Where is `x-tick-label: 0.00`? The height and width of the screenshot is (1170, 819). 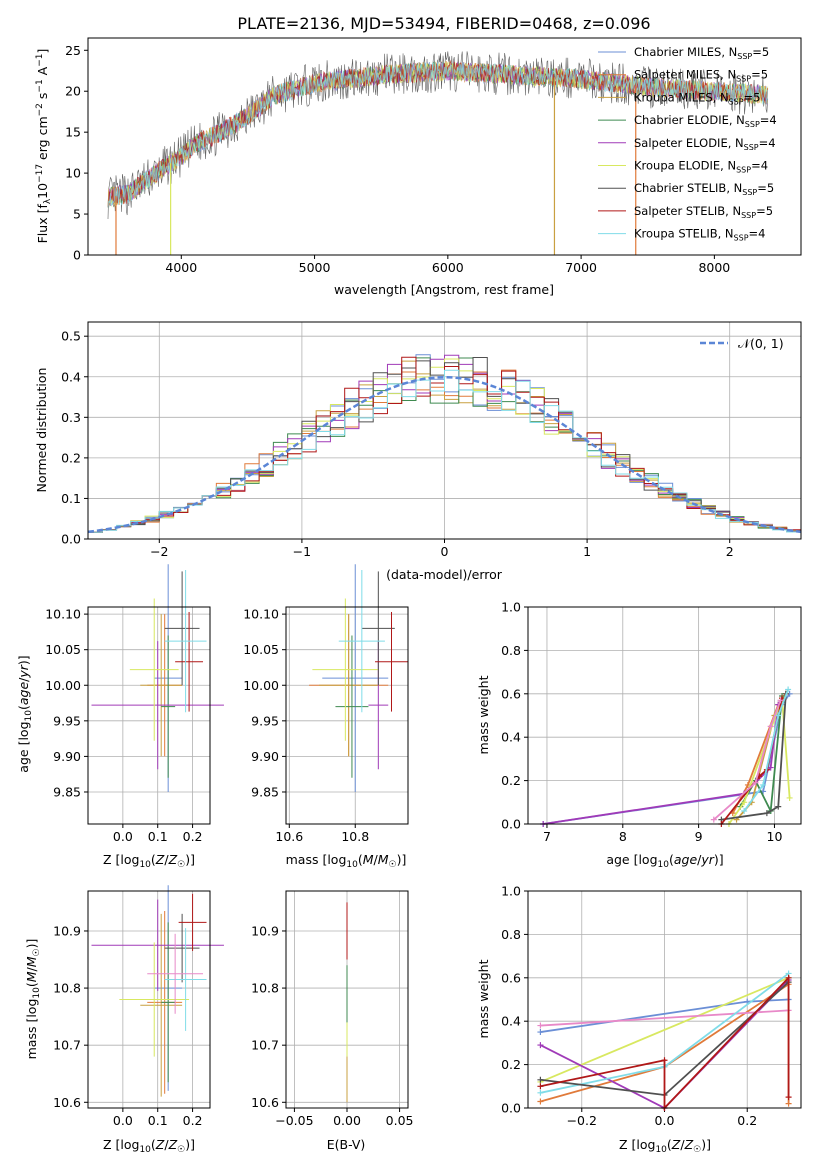
x-tick-label: 0.00 is located at coordinates (347, 1120).